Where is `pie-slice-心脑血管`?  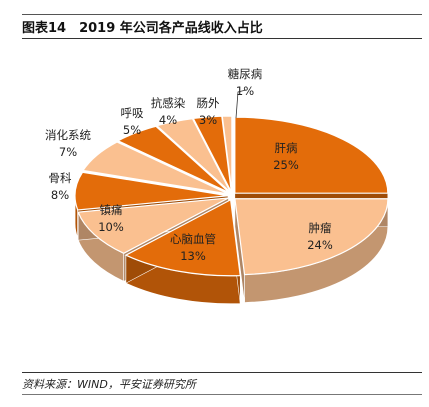
pie-slice-心脑血管 is located at coordinates (182, 237).